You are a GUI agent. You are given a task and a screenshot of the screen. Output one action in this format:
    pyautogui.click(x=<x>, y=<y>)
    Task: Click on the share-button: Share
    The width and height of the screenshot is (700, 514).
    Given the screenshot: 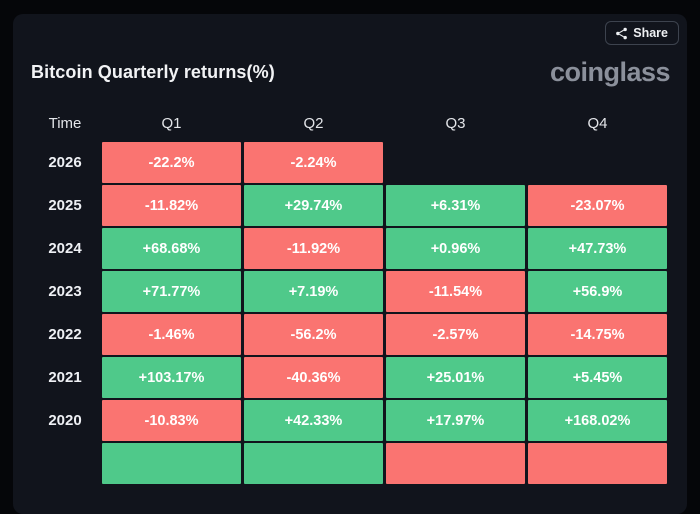 What is the action you would take?
    pyautogui.click(x=642, y=33)
    